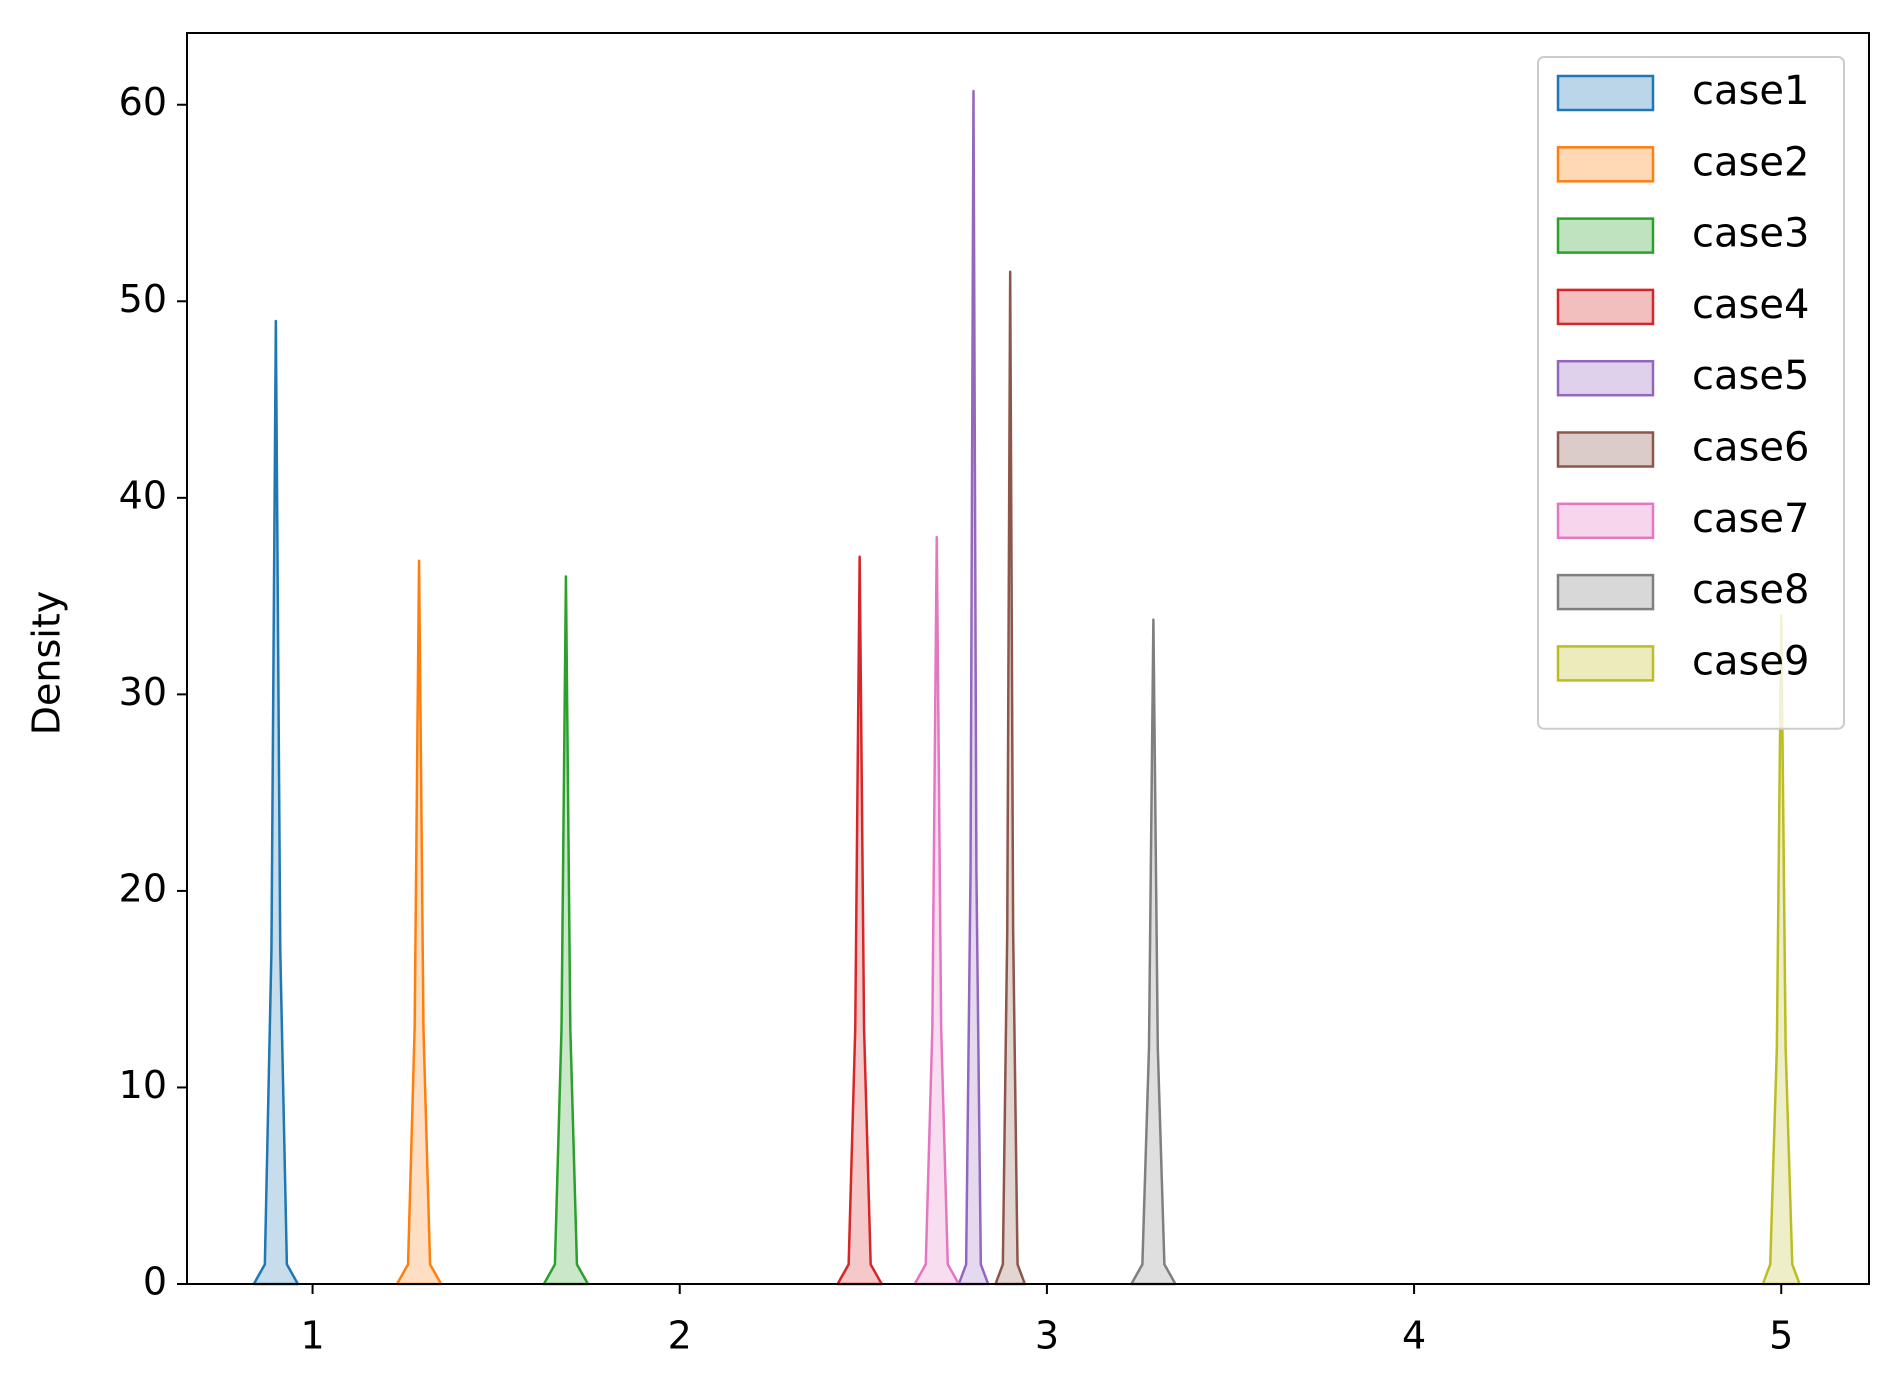 The height and width of the screenshot is (1396, 1902). Describe the element at coordinates (143, 888) in the screenshot. I see `y-tick-label: 20` at that location.